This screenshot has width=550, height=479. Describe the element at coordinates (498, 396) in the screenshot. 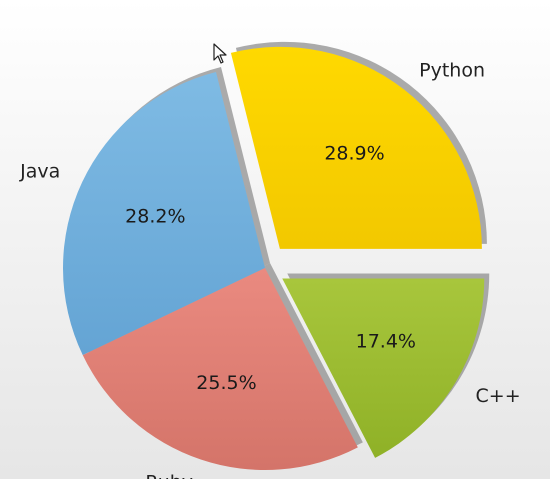

I see `category-label-cpp: C++` at that location.